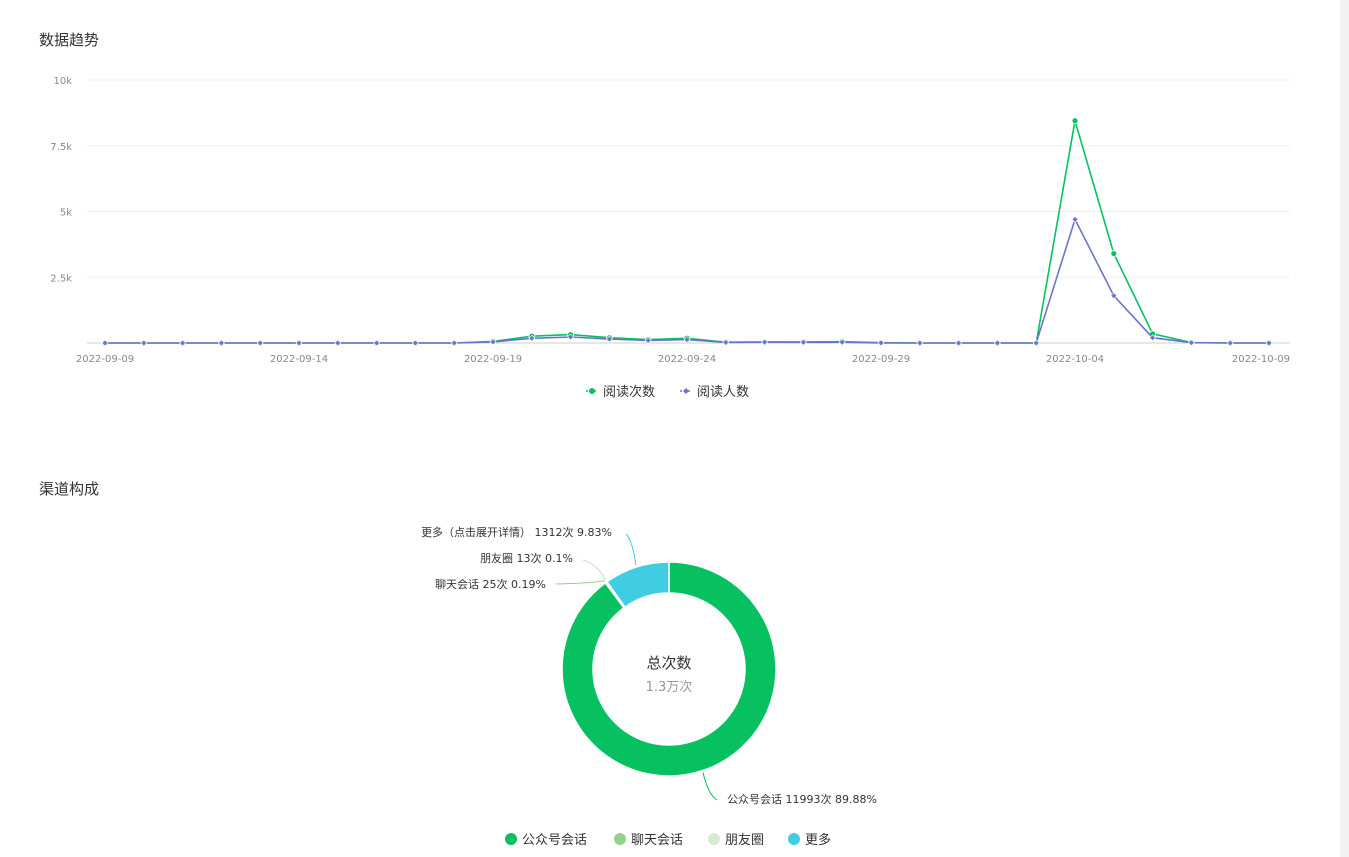  What do you see at coordinates (61, 147) in the screenshot?
I see `y-tick-label: 7.5k` at bounding box center [61, 147].